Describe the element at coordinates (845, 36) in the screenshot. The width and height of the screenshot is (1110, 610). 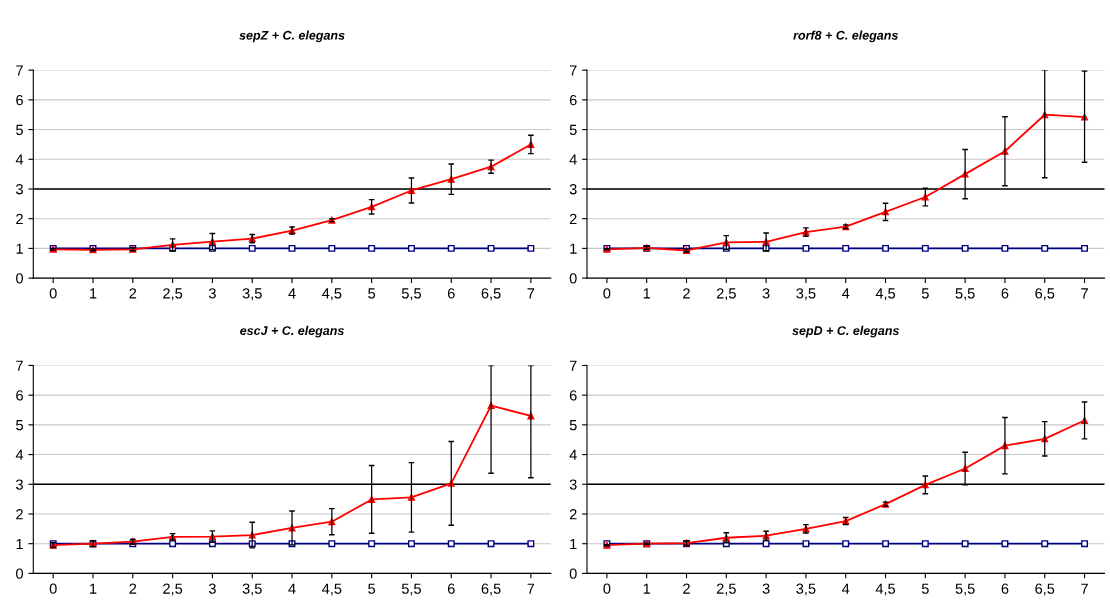
I see `chart-title: rorf8 + C. elegans` at that location.